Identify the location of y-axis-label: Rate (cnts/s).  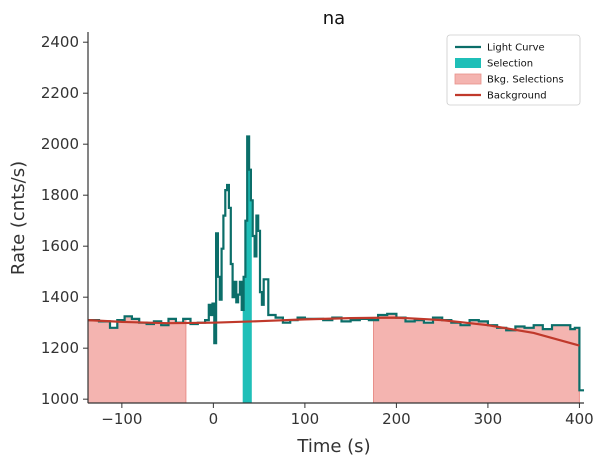
(18, 218).